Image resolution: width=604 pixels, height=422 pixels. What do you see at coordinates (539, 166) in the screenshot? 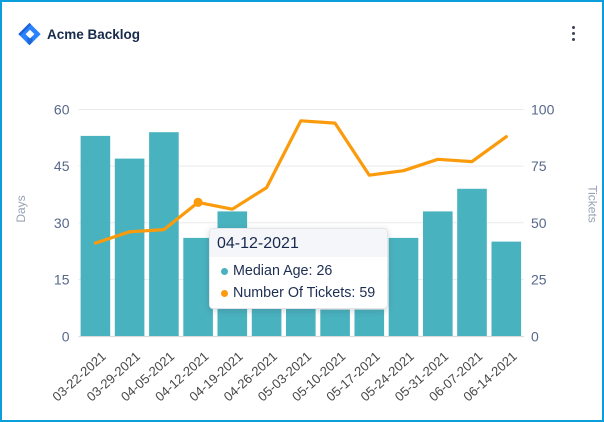
I see `svg-text: 75` at bounding box center [539, 166].